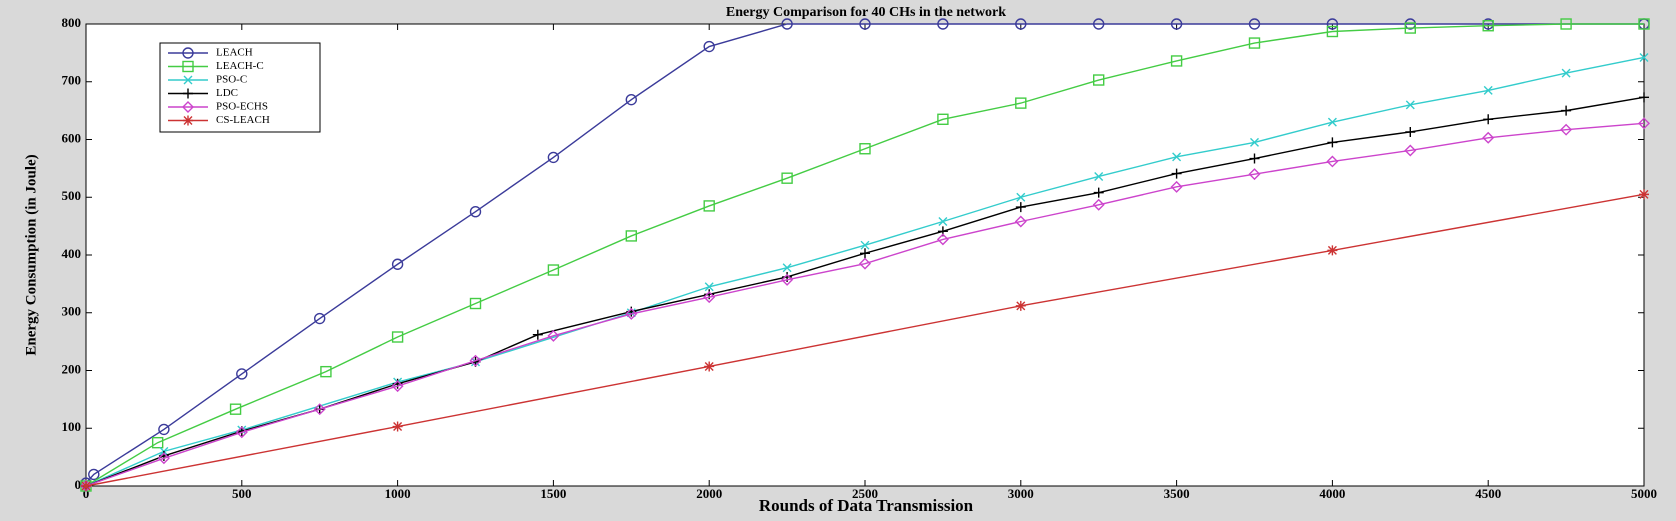 The image size is (1676, 521). What do you see at coordinates (398, 493) in the screenshot?
I see `x-tick-label: 1000` at bounding box center [398, 493].